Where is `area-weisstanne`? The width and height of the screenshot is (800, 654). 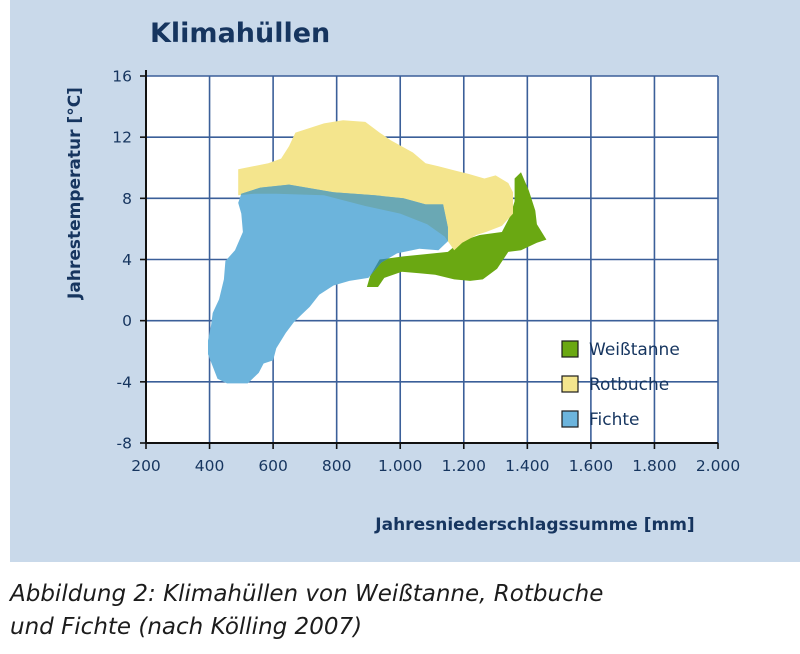
area-weisstanne is located at coordinates (456, 229).